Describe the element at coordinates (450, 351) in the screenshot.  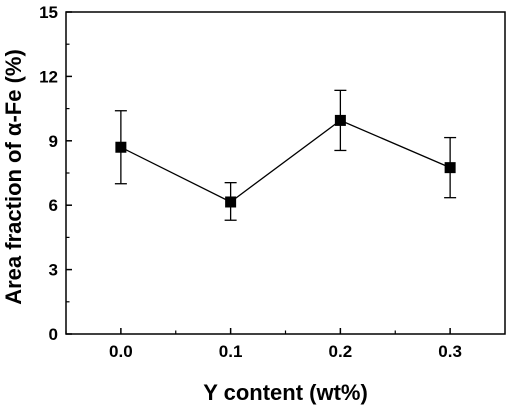
I see `x-tick-label: 0.3` at that location.